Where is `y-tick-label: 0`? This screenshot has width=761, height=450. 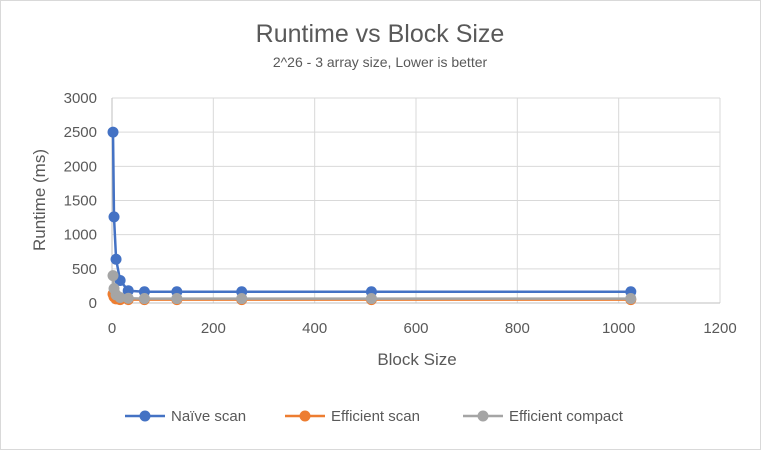
y-tick-label: 0 is located at coordinates (93, 303).